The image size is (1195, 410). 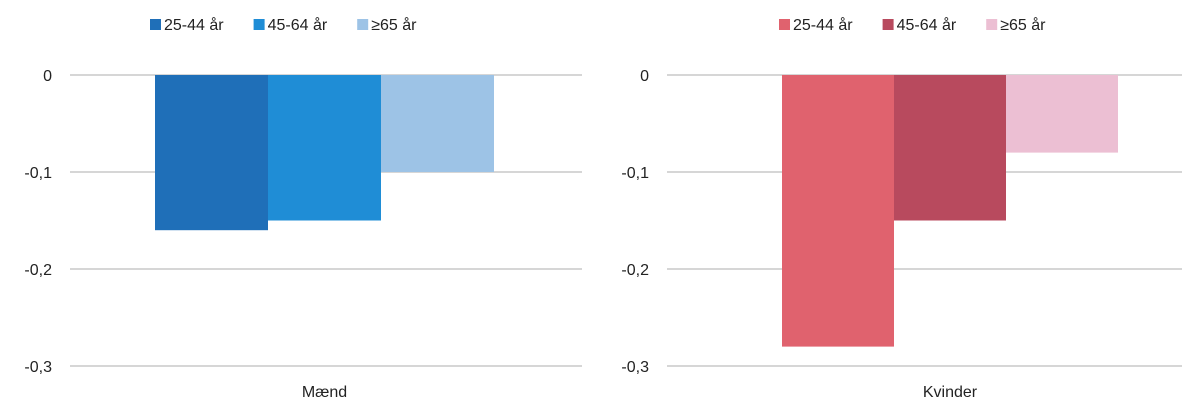 I want to click on legend-label-kvinder-1: 45-64 år, so click(x=927, y=25).